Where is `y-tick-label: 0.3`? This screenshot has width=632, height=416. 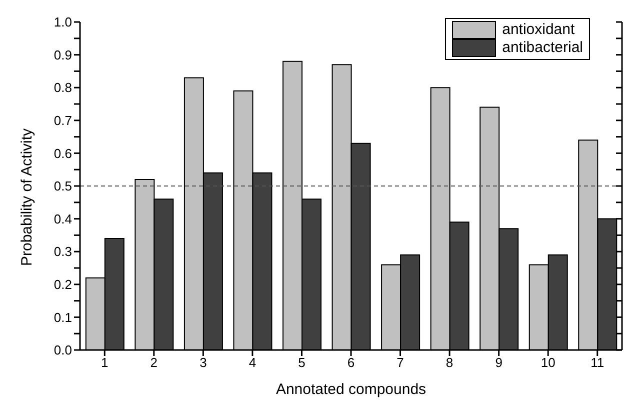
y-tick-label: 0.3 is located at coordinates (63, 252).